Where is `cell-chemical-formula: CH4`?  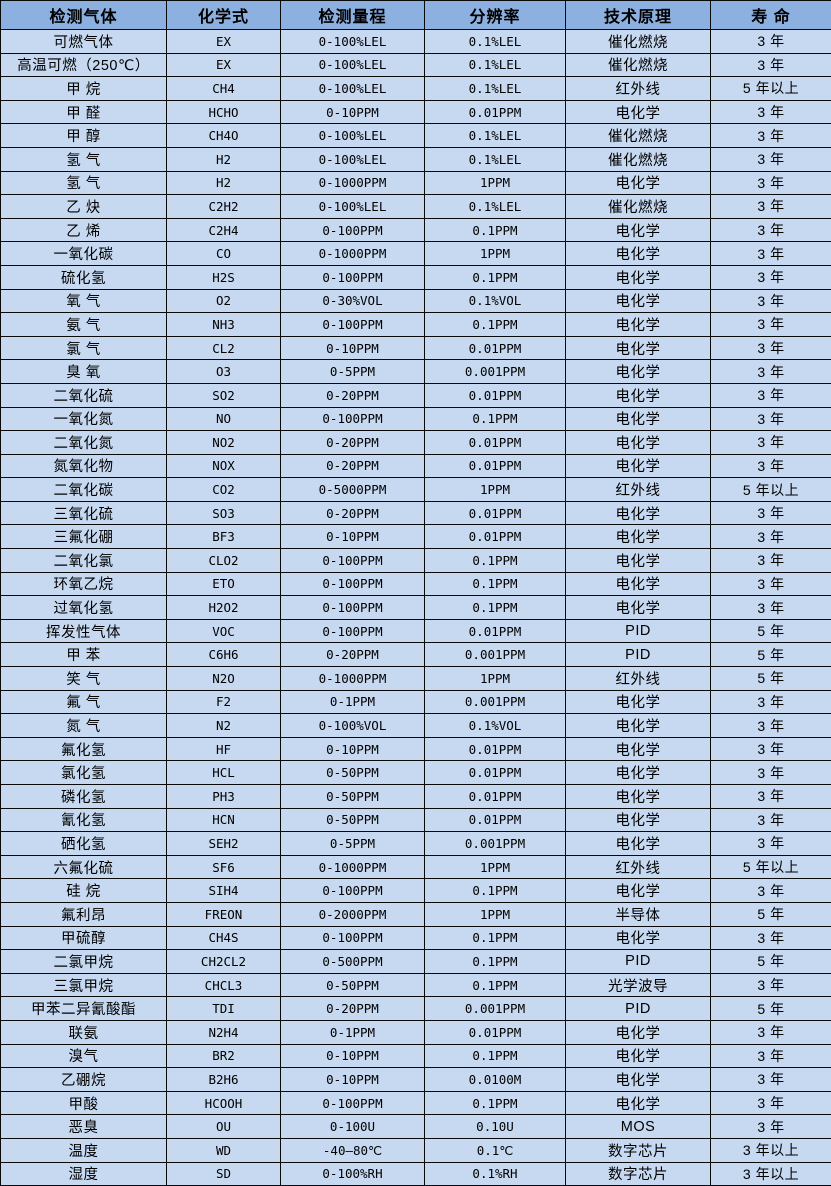 cell-chemical-formula: CH4 is located at coordinates (224, 89).